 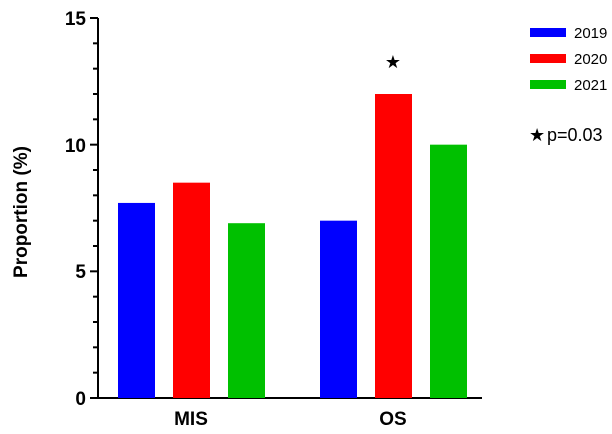 What do you see at coordinates (191, 419) in the screenshot?
I see `category-label-mis: MIS` at bounding box center [191, 419].